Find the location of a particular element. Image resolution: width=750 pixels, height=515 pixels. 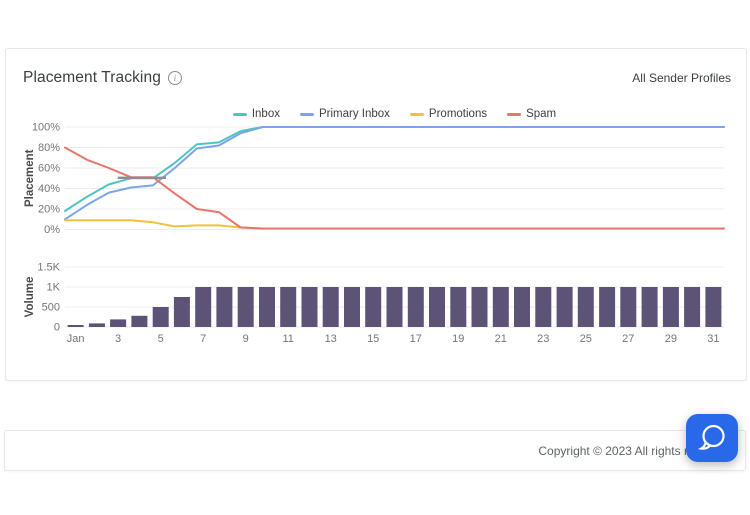

x-tick-label: 5 is located at coordinates (161, 339).